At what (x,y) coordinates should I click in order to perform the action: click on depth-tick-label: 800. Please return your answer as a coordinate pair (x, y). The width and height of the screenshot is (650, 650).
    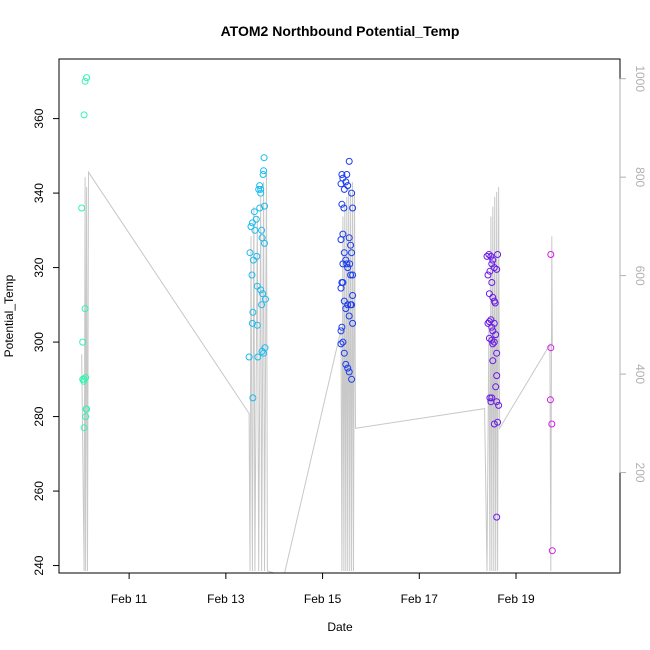
    Looking at the image, I should click on (640, 177).